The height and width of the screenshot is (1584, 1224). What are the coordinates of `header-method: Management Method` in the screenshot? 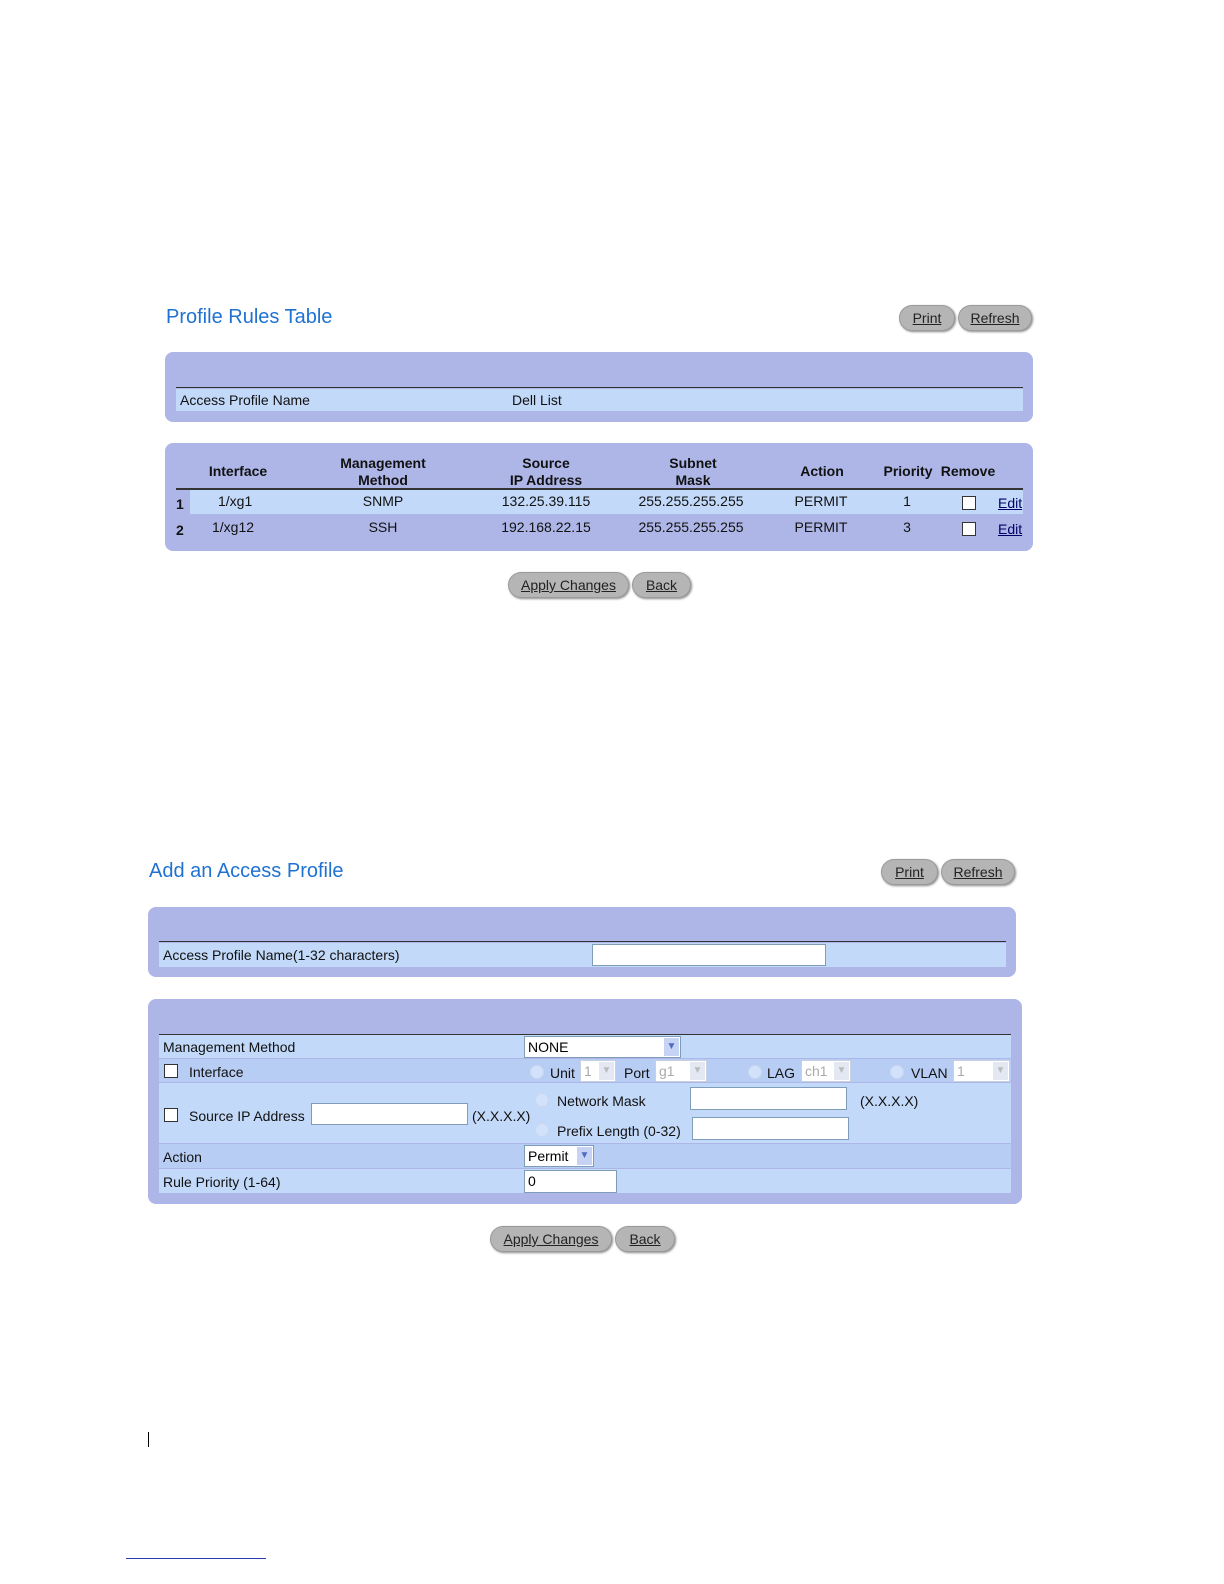 It's located at (383, 471).